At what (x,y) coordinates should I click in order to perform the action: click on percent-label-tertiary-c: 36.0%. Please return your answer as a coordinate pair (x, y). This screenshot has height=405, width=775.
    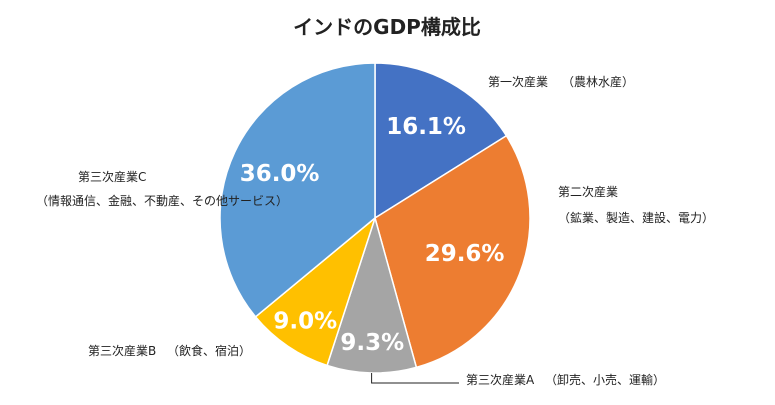
    Looking at the image, I should click on (280, 174).